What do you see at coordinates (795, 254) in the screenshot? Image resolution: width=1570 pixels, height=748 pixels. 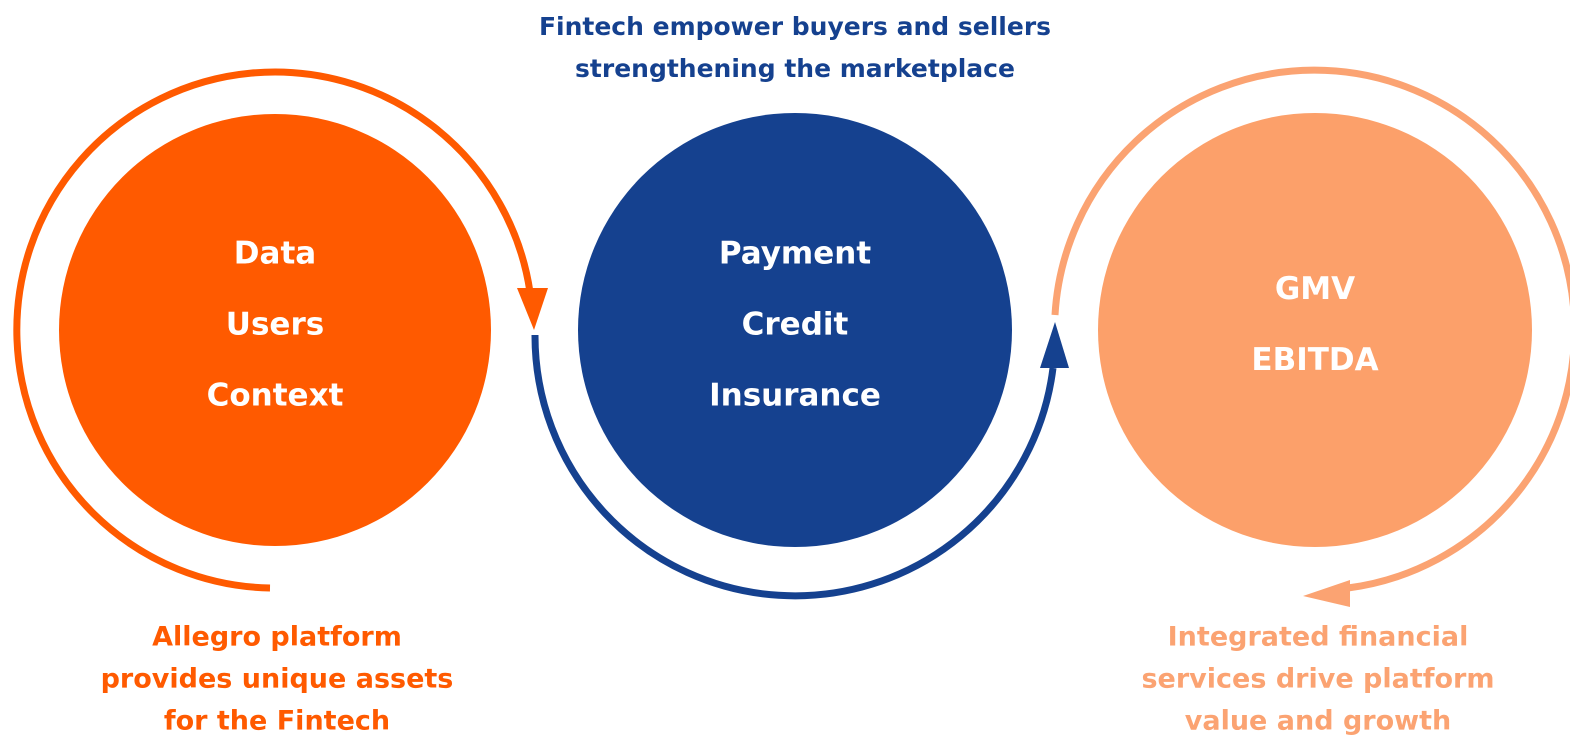 I see `circle-item: Payment` at bounding box center [795, 254].